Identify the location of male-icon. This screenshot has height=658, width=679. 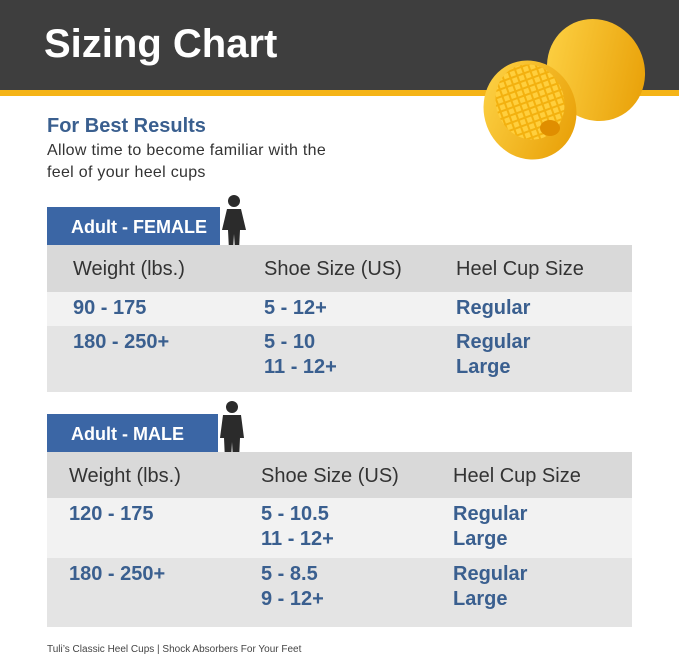
(232, 430).